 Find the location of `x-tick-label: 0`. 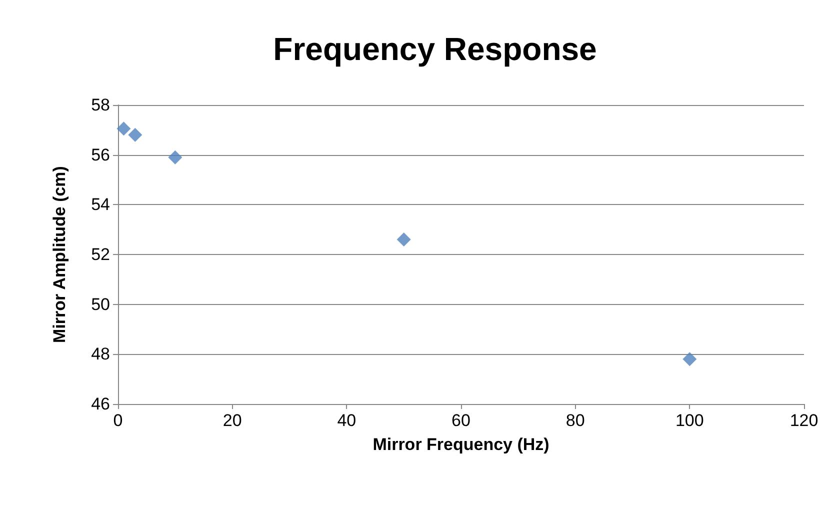

x-tick-label: 0 is located at coordinates (118, 420).